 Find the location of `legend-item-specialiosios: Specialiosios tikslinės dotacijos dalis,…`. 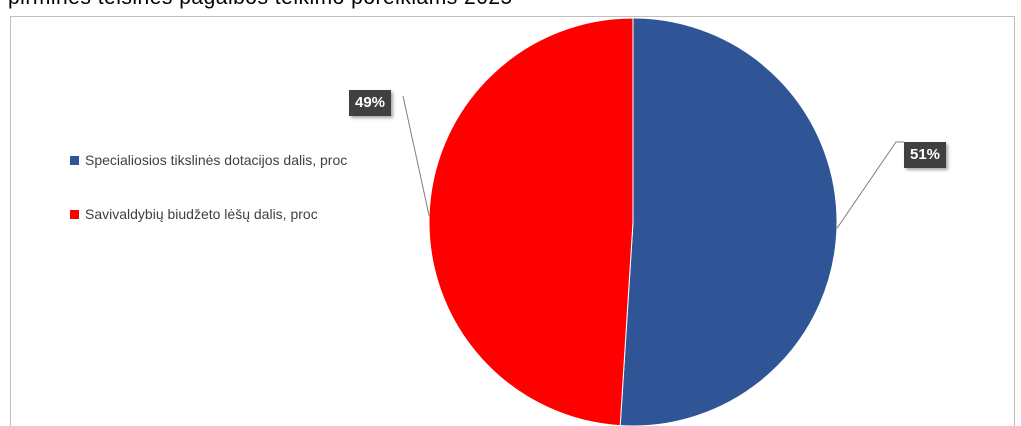

legend-item-specialiosios: Specialiosios tikslinės dotacijos dalis,… is located at coordinates (235, 160).